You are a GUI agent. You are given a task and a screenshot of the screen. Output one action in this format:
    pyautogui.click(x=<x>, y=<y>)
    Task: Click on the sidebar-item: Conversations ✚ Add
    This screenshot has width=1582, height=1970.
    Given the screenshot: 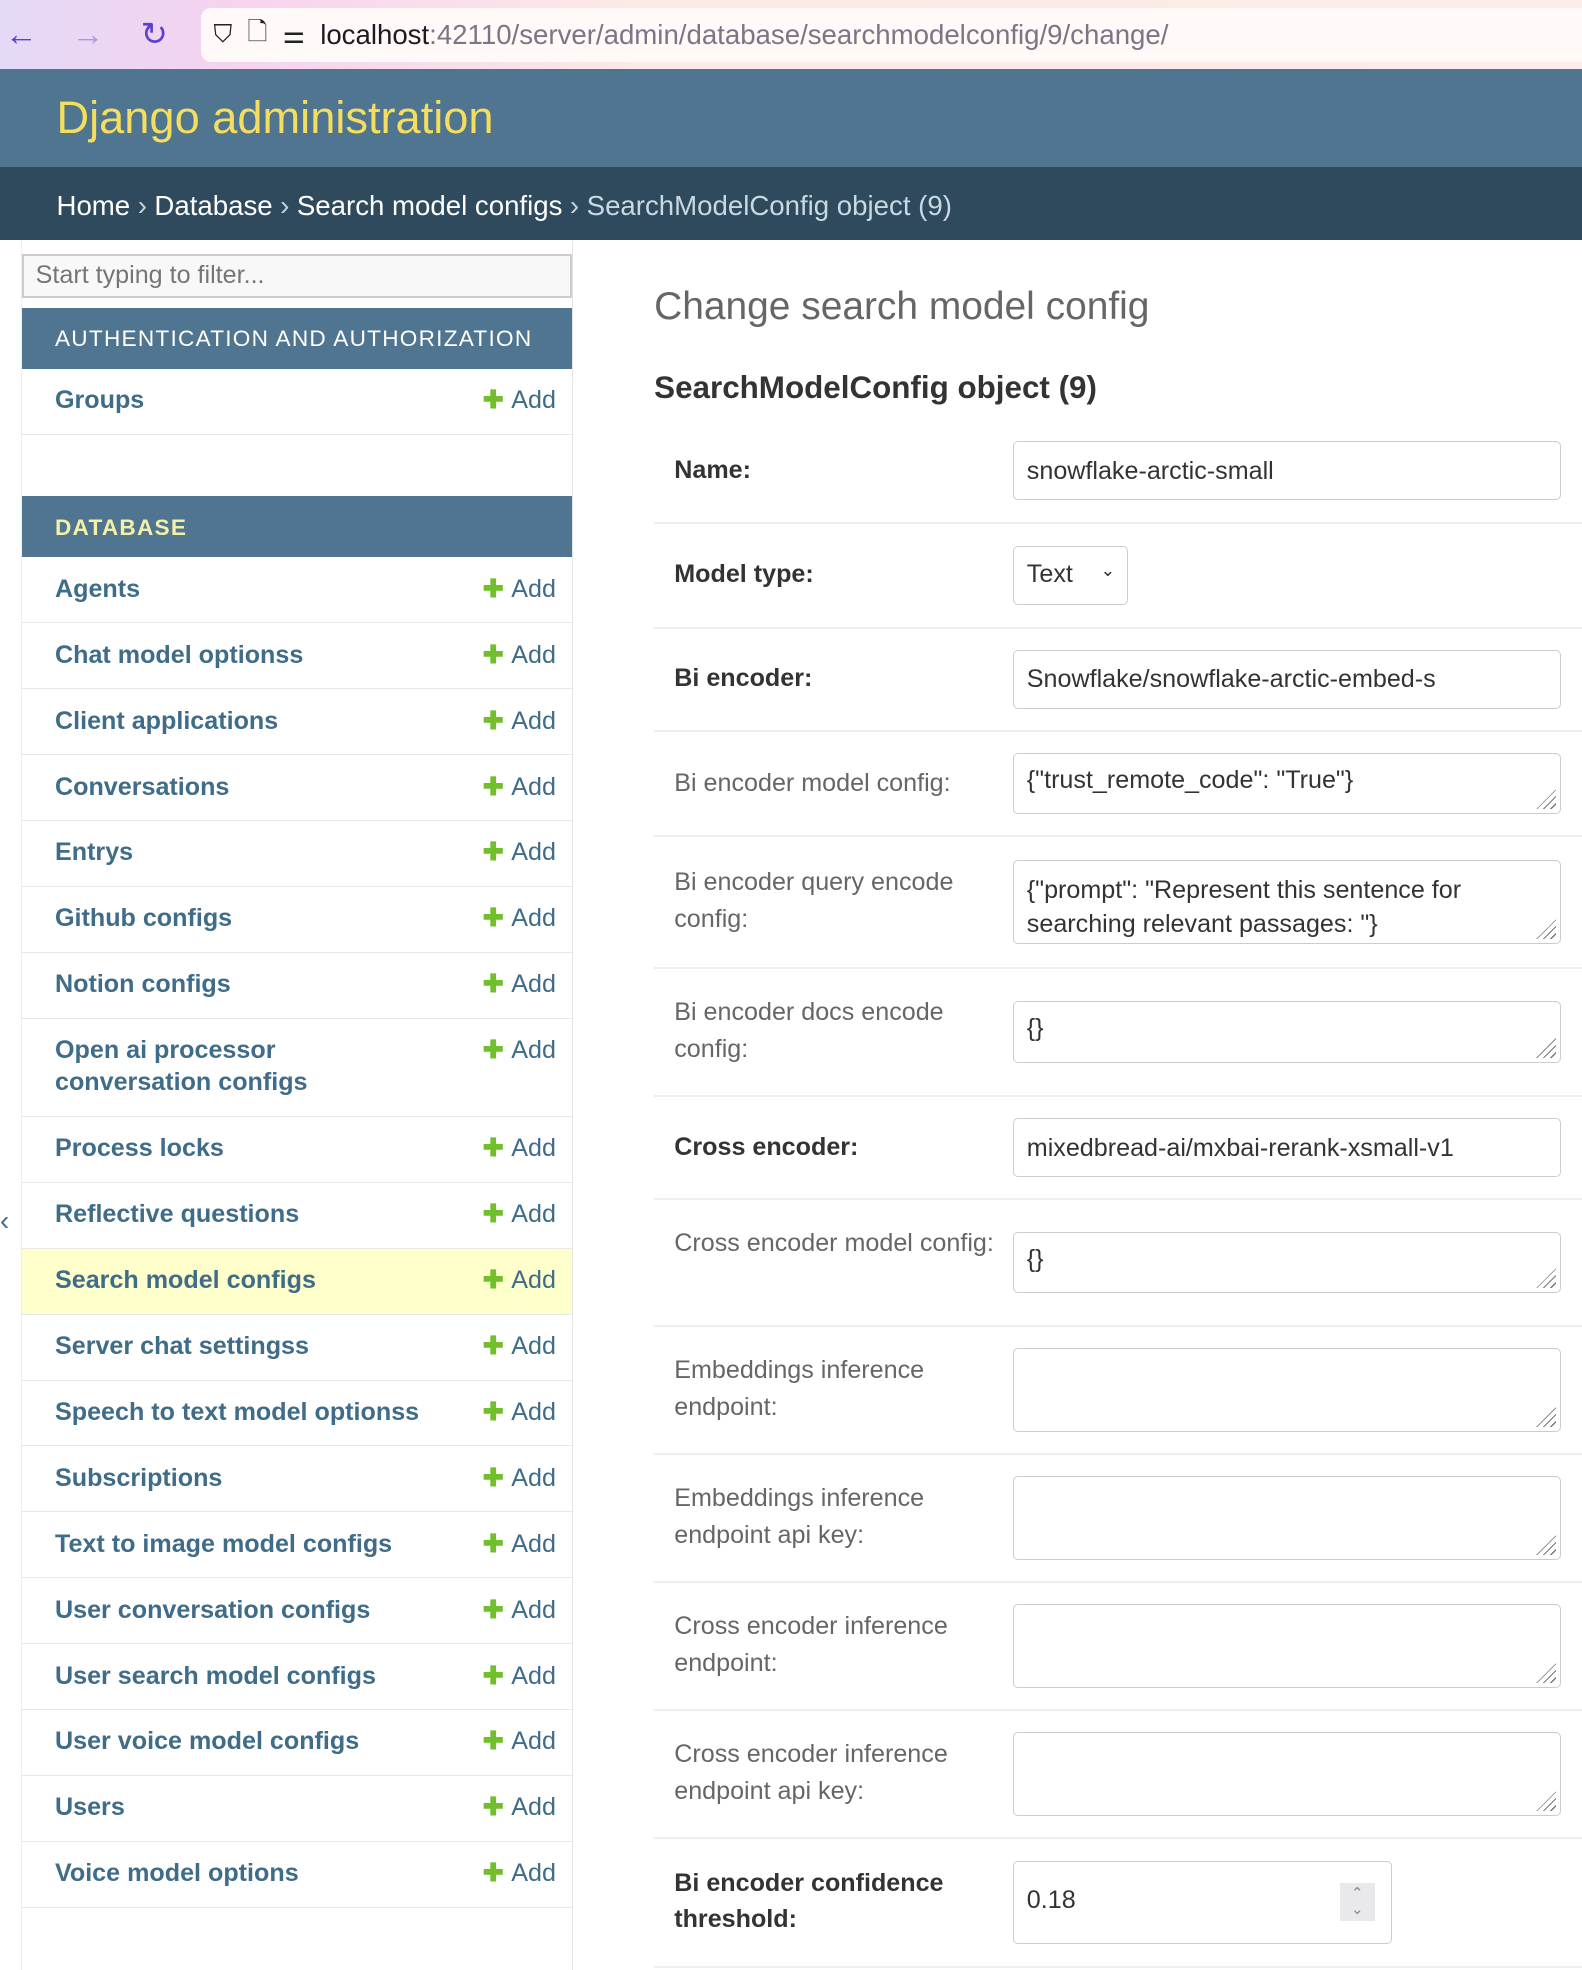 What is the action you would take?
    pyautogui.click(x=297, y=788)
    